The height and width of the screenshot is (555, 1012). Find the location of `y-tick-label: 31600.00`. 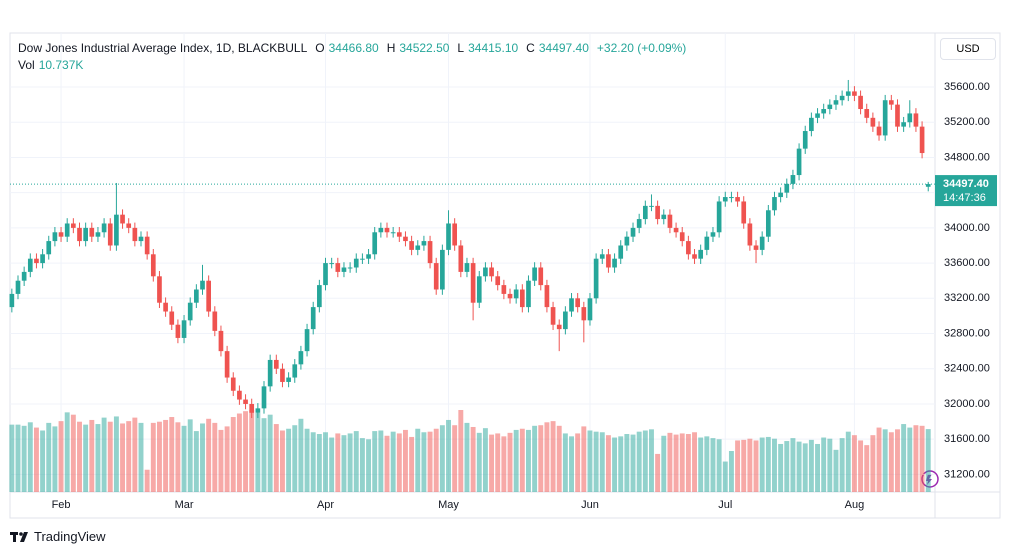

y-tick-label: 31600.00 is located at coordinates (967, 439).